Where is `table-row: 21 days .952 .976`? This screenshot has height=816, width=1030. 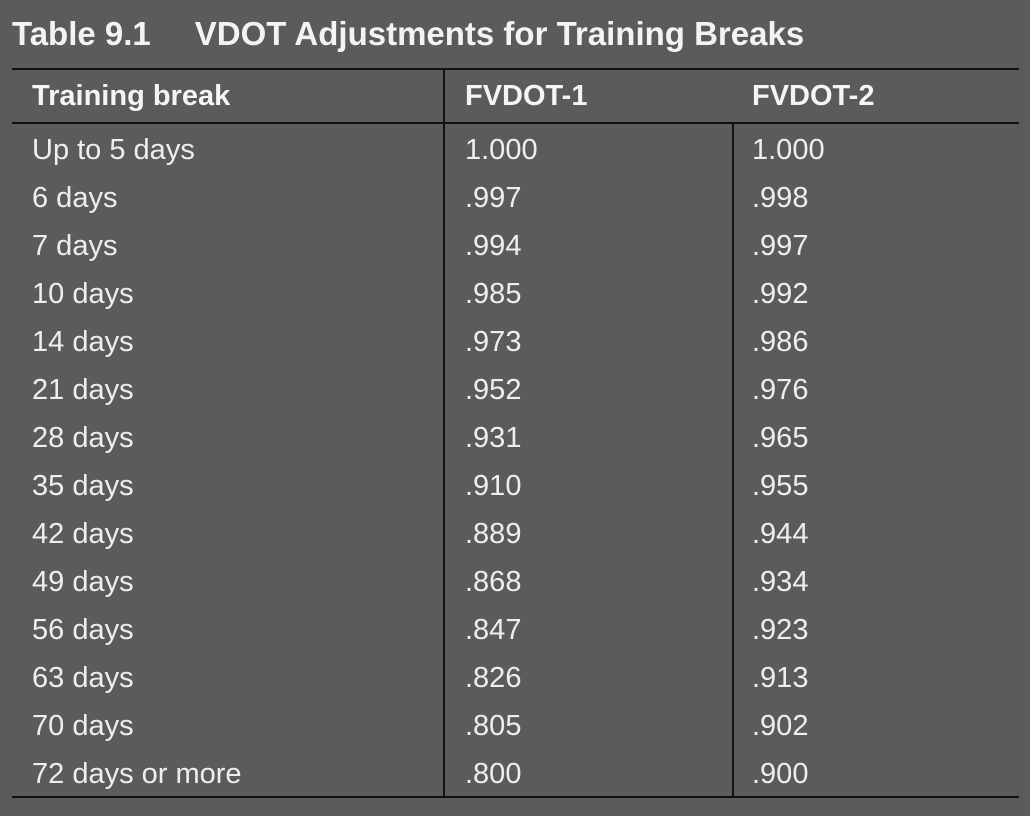
table-row: 21 days .952 .976 is located at coordinates (515, 390).